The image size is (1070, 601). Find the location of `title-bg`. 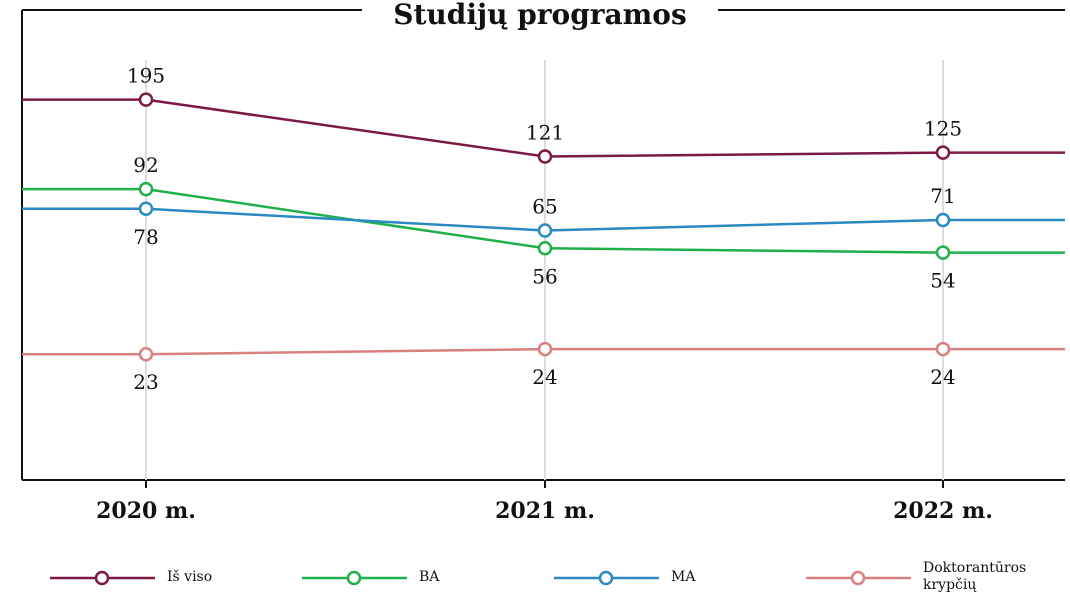

title-bg is located at coordinates (540, 11).